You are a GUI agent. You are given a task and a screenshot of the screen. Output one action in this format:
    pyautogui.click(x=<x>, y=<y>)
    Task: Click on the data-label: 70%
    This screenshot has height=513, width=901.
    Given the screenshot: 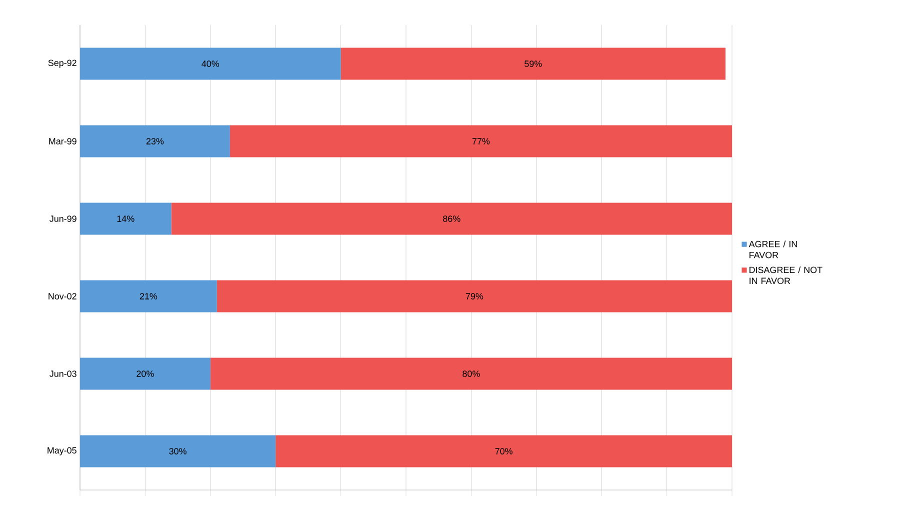 What is the action you would take?
    pyautogui.click(x=503, y=451)
    